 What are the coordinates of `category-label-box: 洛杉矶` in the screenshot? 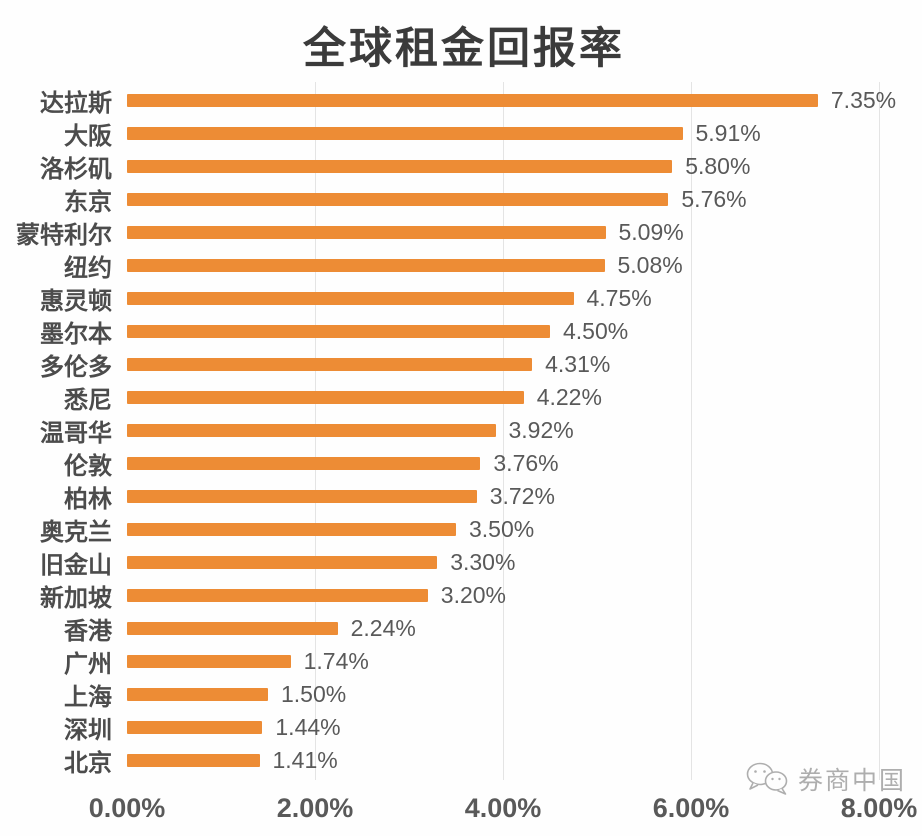 It's located at (56, 166).